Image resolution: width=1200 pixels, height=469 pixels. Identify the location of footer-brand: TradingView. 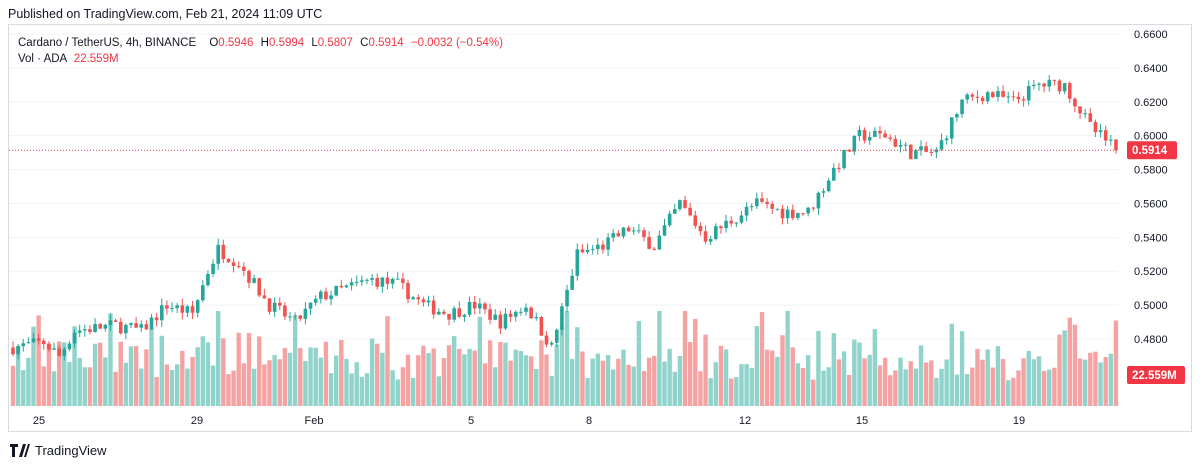
(58, 450).